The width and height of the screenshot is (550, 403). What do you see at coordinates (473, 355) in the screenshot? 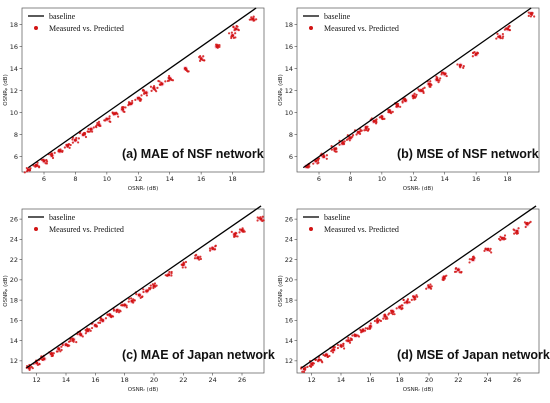
I see `panel-caption: (d) MSE of Japan network` at bounding box center [473, 355].